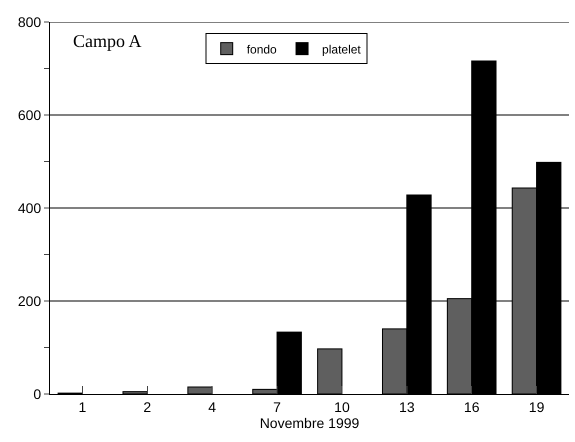 This screenshot has width=575, height=442. I want to click on x-tick-label: 2, so click(147, 406).